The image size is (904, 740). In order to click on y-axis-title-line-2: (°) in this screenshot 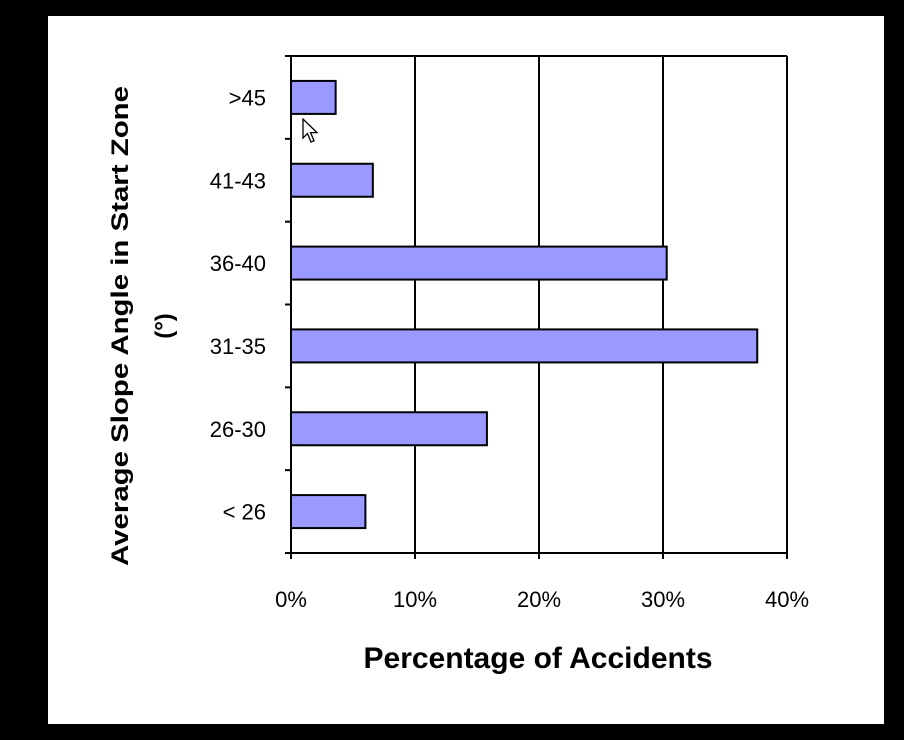, I will do `click(164, 326)`.